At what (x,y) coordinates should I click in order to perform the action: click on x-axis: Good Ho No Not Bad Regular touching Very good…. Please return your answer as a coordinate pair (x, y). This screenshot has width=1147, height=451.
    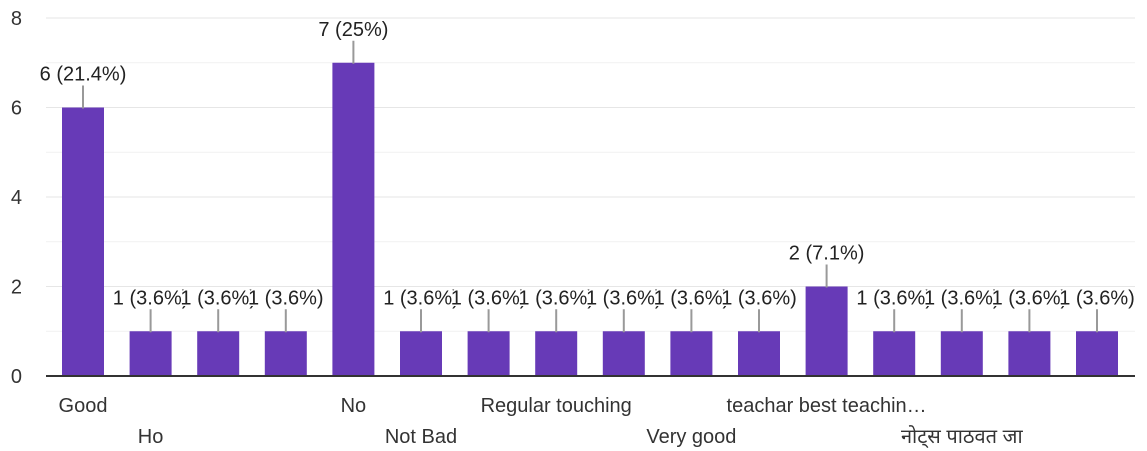
    Looking at the image, I should click on (541, 422).